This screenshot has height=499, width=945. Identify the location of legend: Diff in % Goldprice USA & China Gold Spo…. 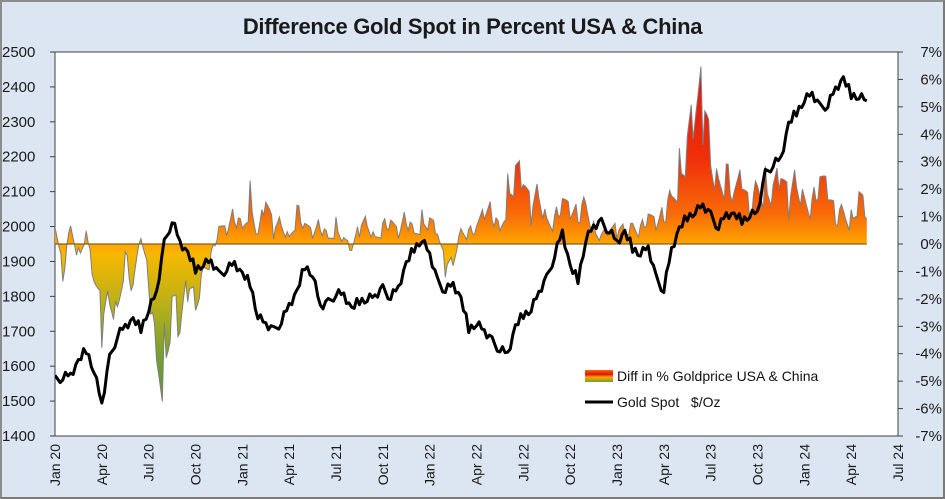
(701, 389).